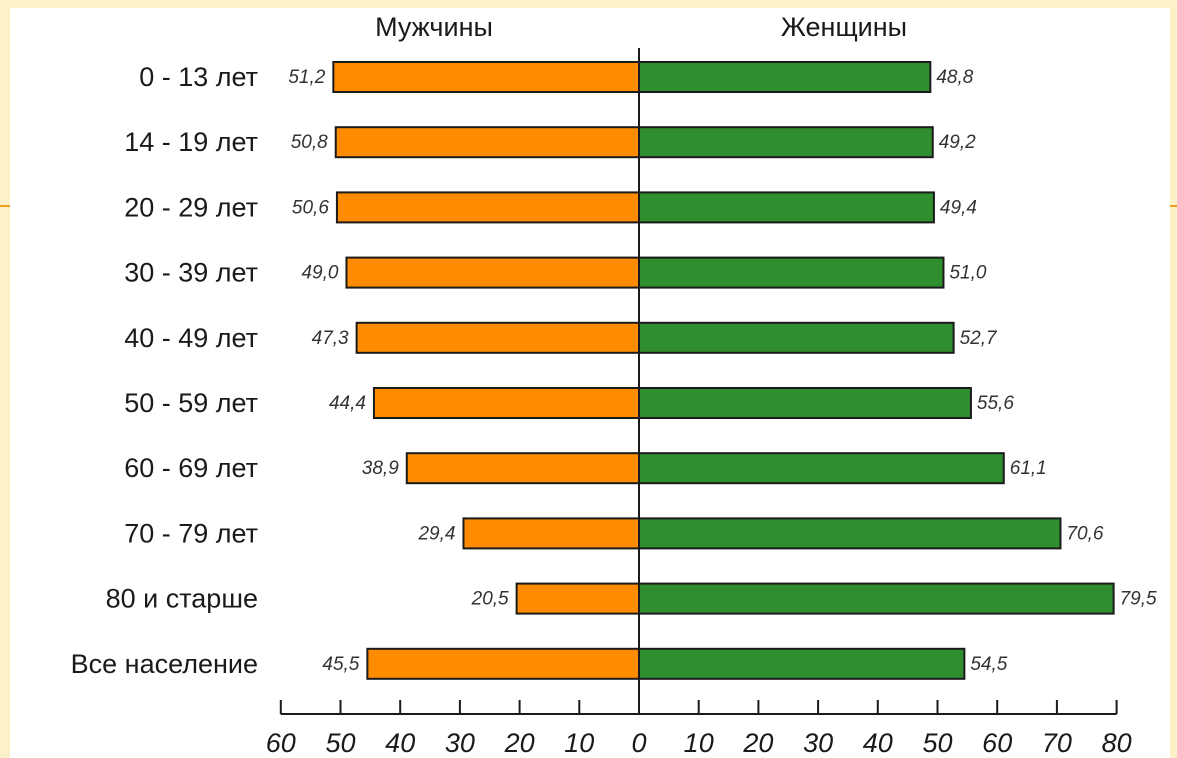 The image size is (1177, 758). I want to click on category-label: 20 - 29 лет, so click(191, 207).